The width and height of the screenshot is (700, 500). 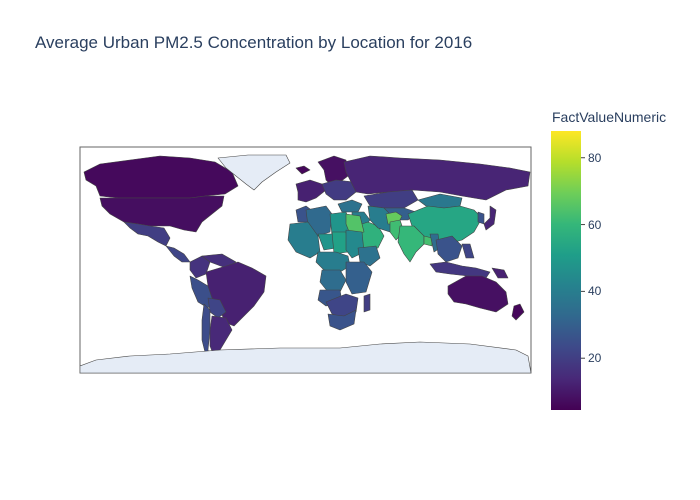 I want to click on region-philippines, so click(x=468, y=251).